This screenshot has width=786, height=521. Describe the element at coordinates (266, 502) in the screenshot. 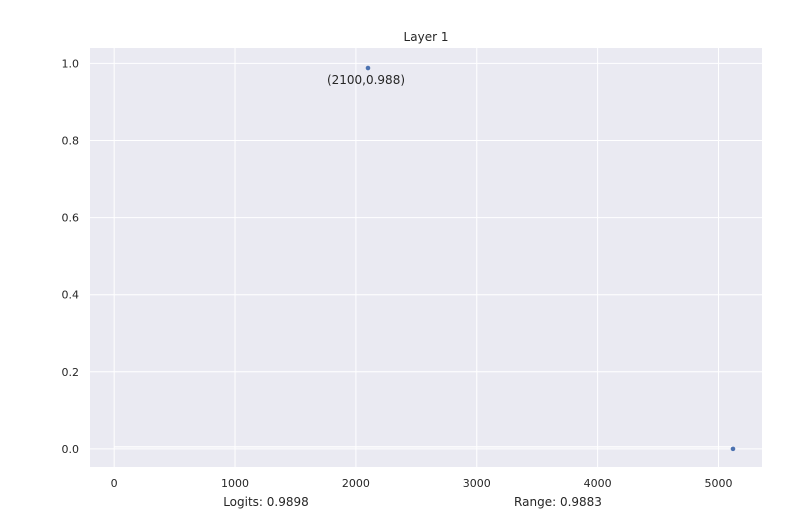

I see `logits-label: Logits: 0.9898` at that location.